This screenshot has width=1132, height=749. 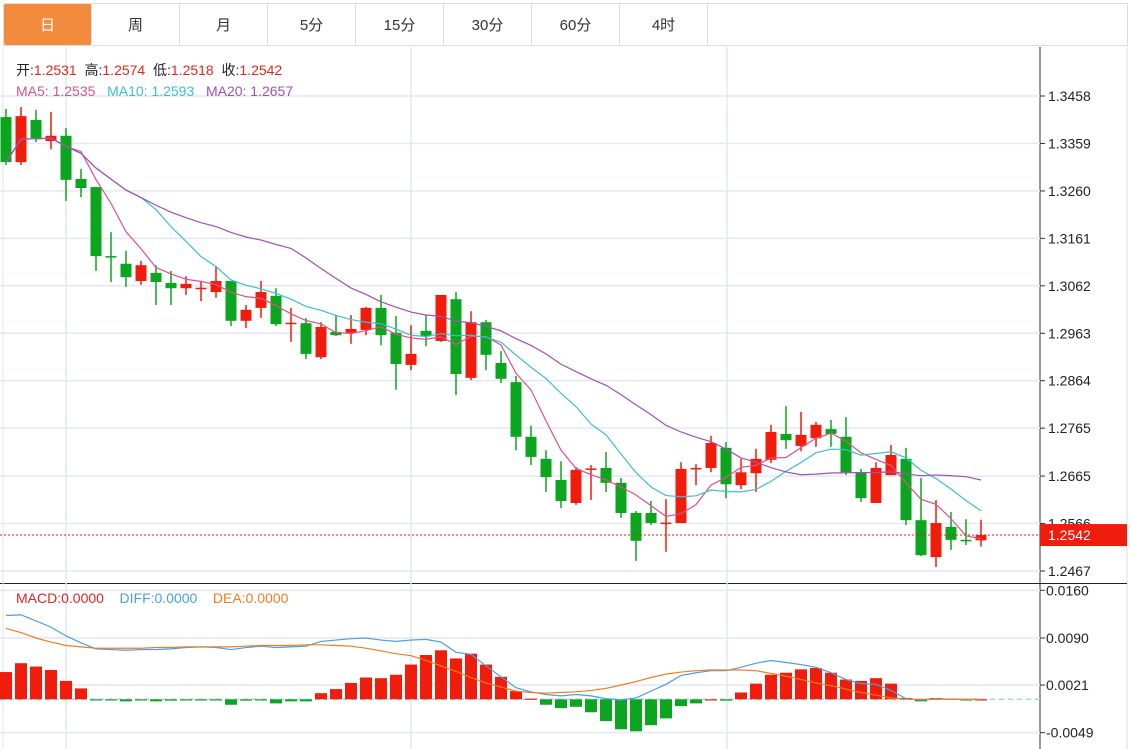 What do you see at coordinates (25, 70) in the screenshot?
I see `open-label: 开:` at bounding box center [25, 70].